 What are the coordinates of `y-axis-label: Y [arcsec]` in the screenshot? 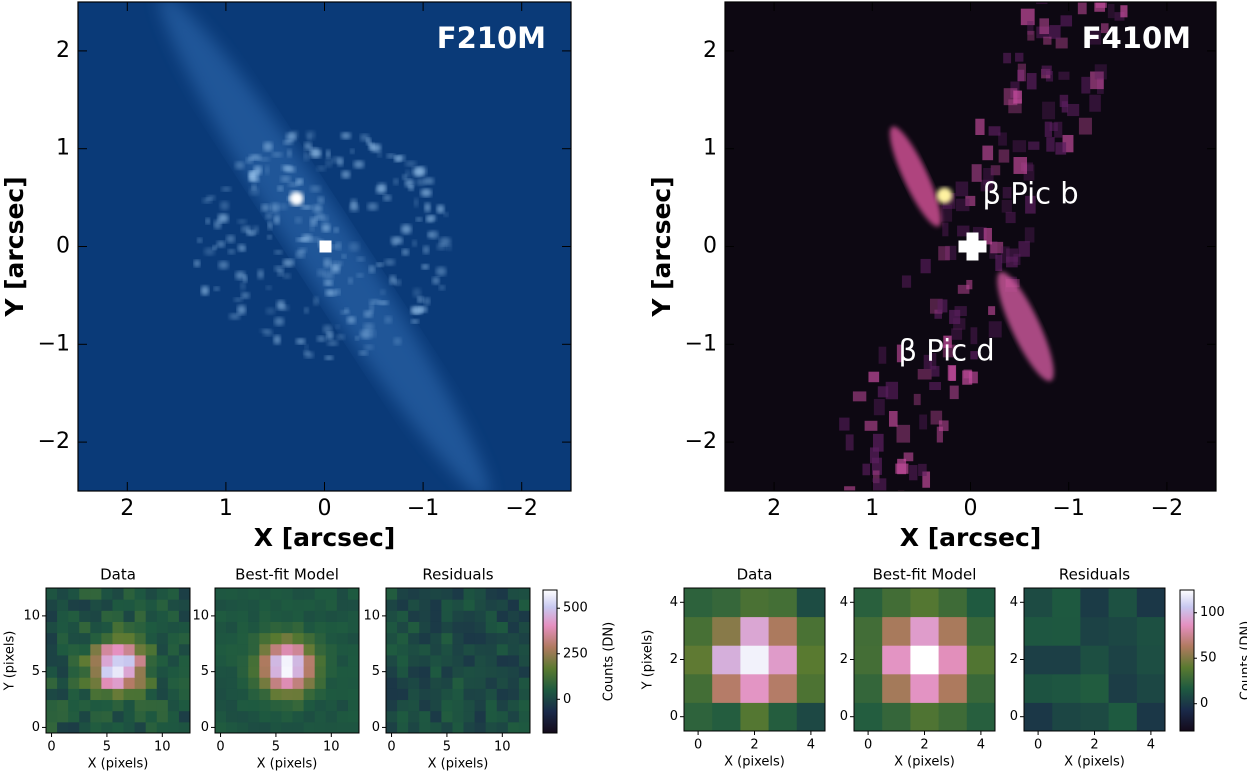 It's located at (661, 246).